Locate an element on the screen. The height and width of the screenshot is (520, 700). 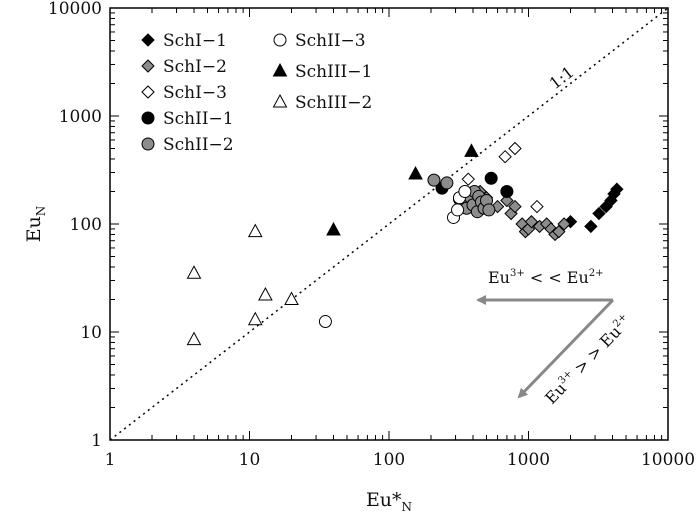
legend-label: SchII−2 is located at coordinates (198, 145).